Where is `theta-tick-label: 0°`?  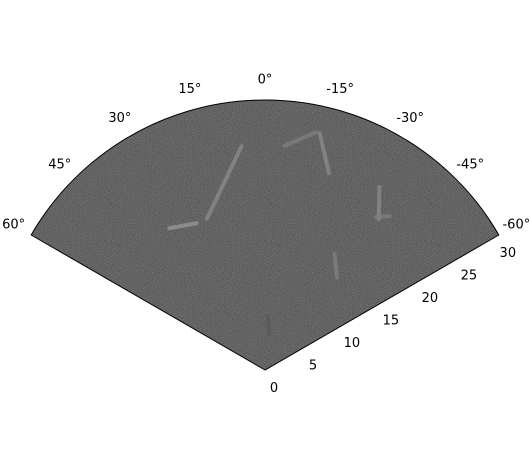
theta-tick-label: 0° is located at coordinates (265, 79).